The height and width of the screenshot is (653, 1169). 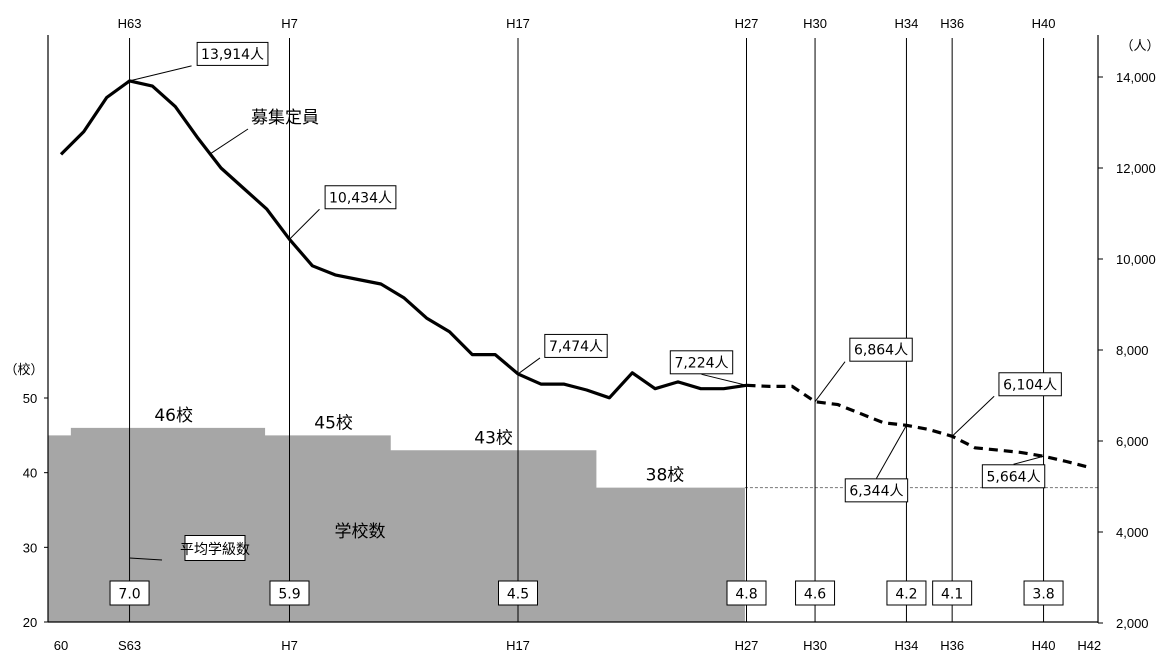 I want to click on school-area-label: 学校数, so click(x=360, y=532).